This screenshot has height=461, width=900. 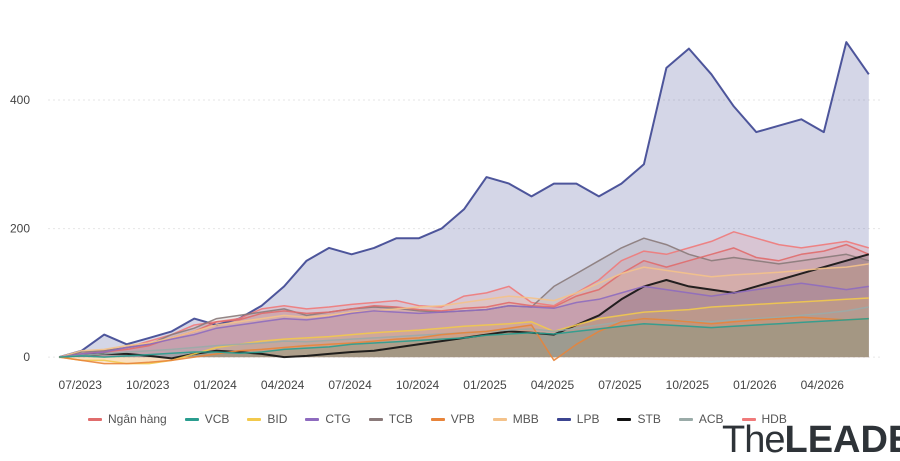 I want to click on x-tick-label: 01/2026, so click(x=755, y=385).